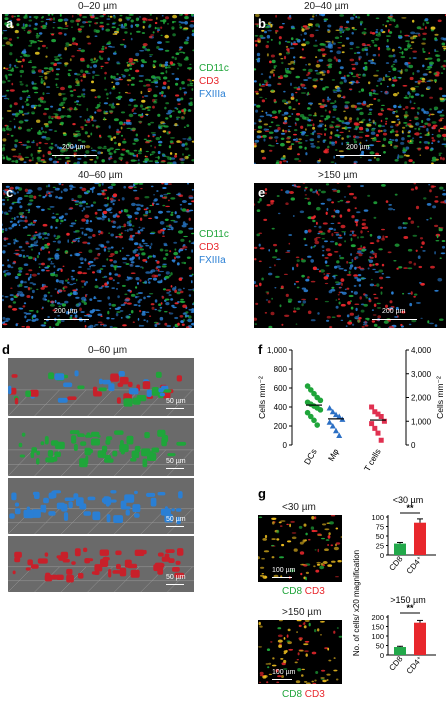  Describe the element at coordinates (415, 565) in the screenshot. I see `category-label: CD4⁺` at that location.